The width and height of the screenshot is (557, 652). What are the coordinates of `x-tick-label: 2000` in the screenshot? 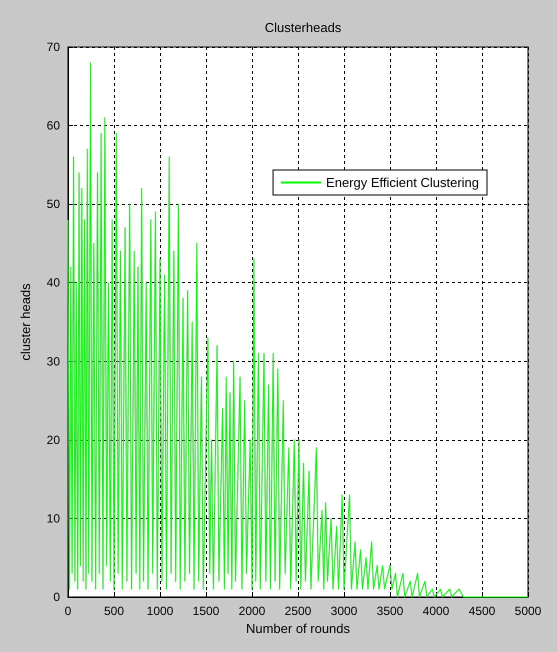 It's located at (252, 611).